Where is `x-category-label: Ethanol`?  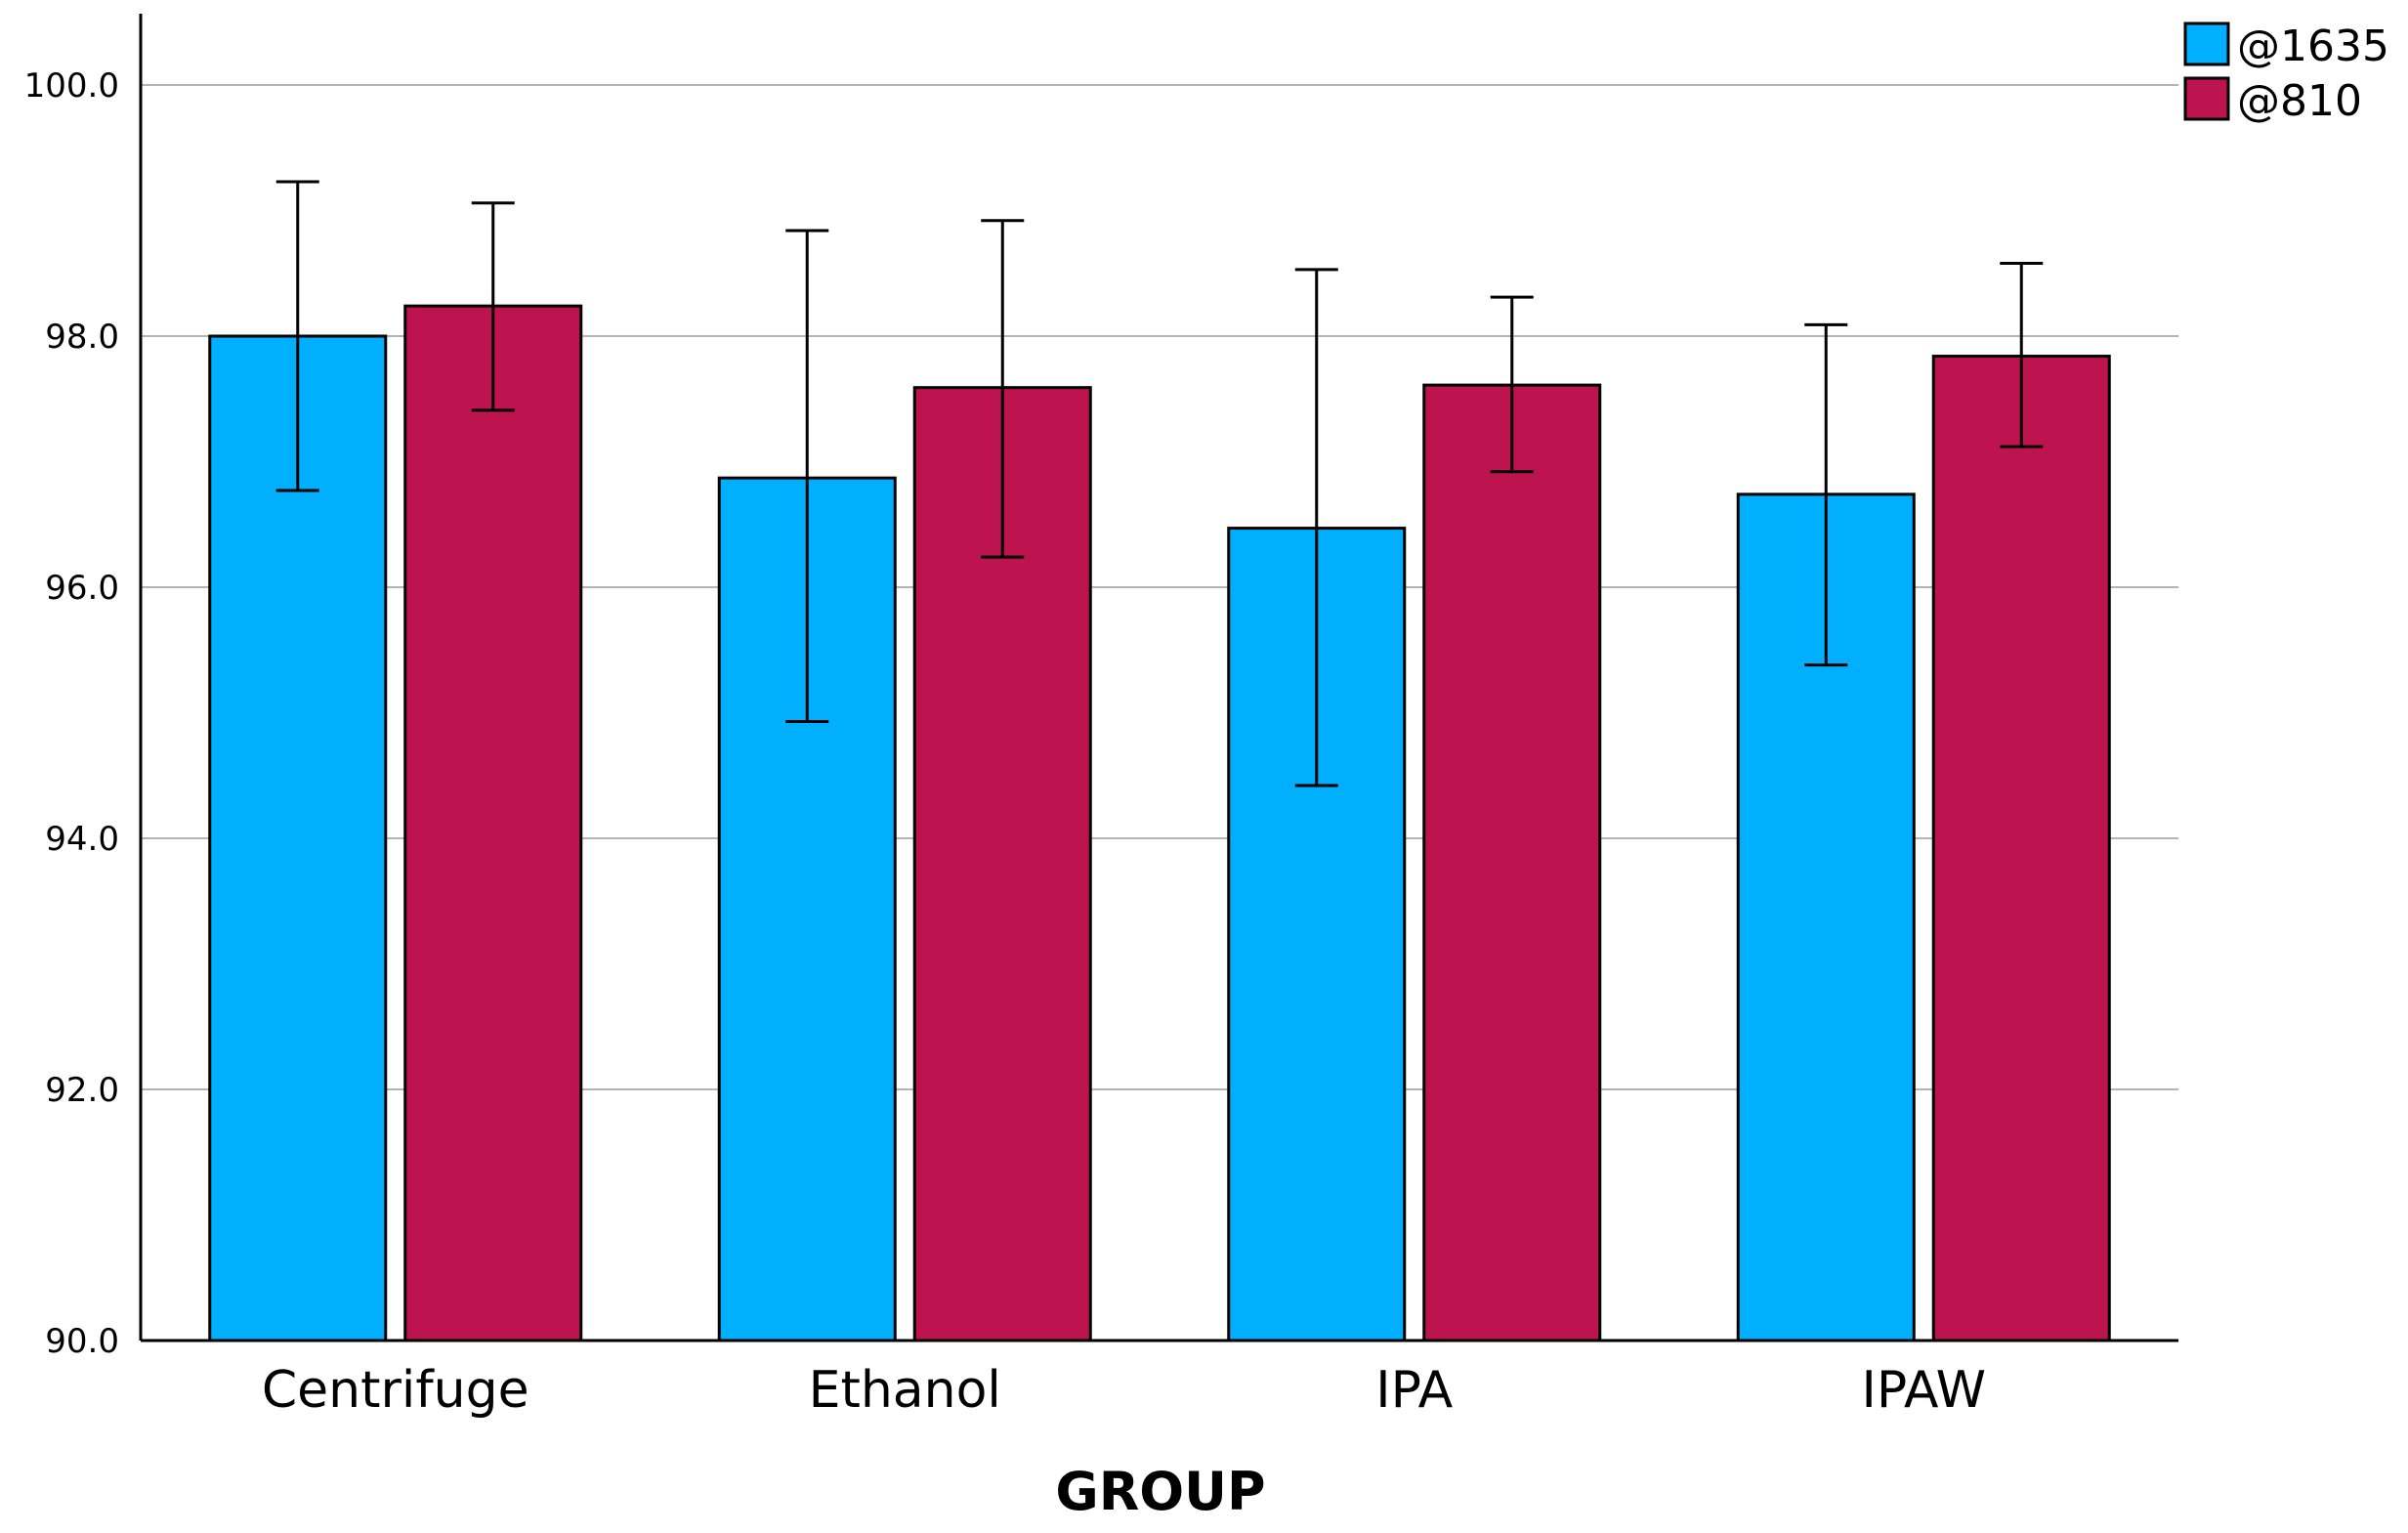 x-category-label: Ethanol is located at coordinates (905, 1390).